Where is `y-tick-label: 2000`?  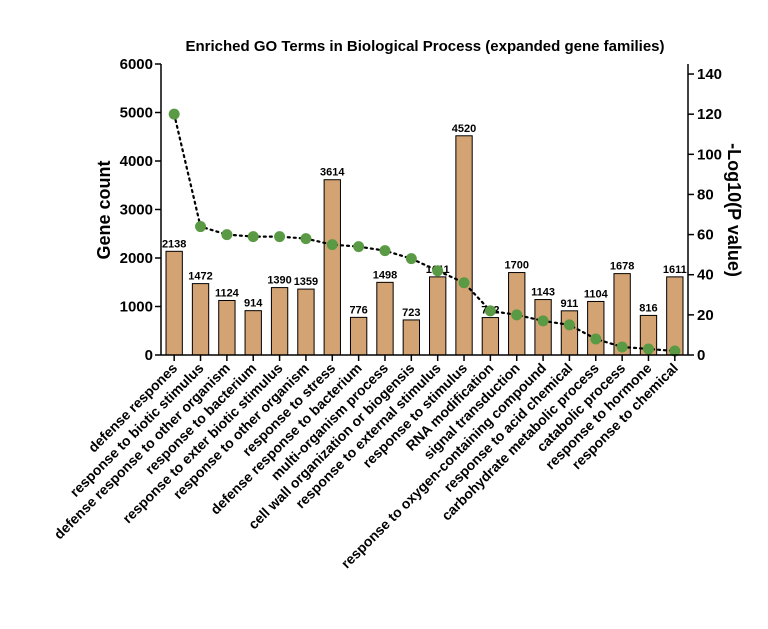 y-tick-label: 2000 is located at coordinates (136, 258).